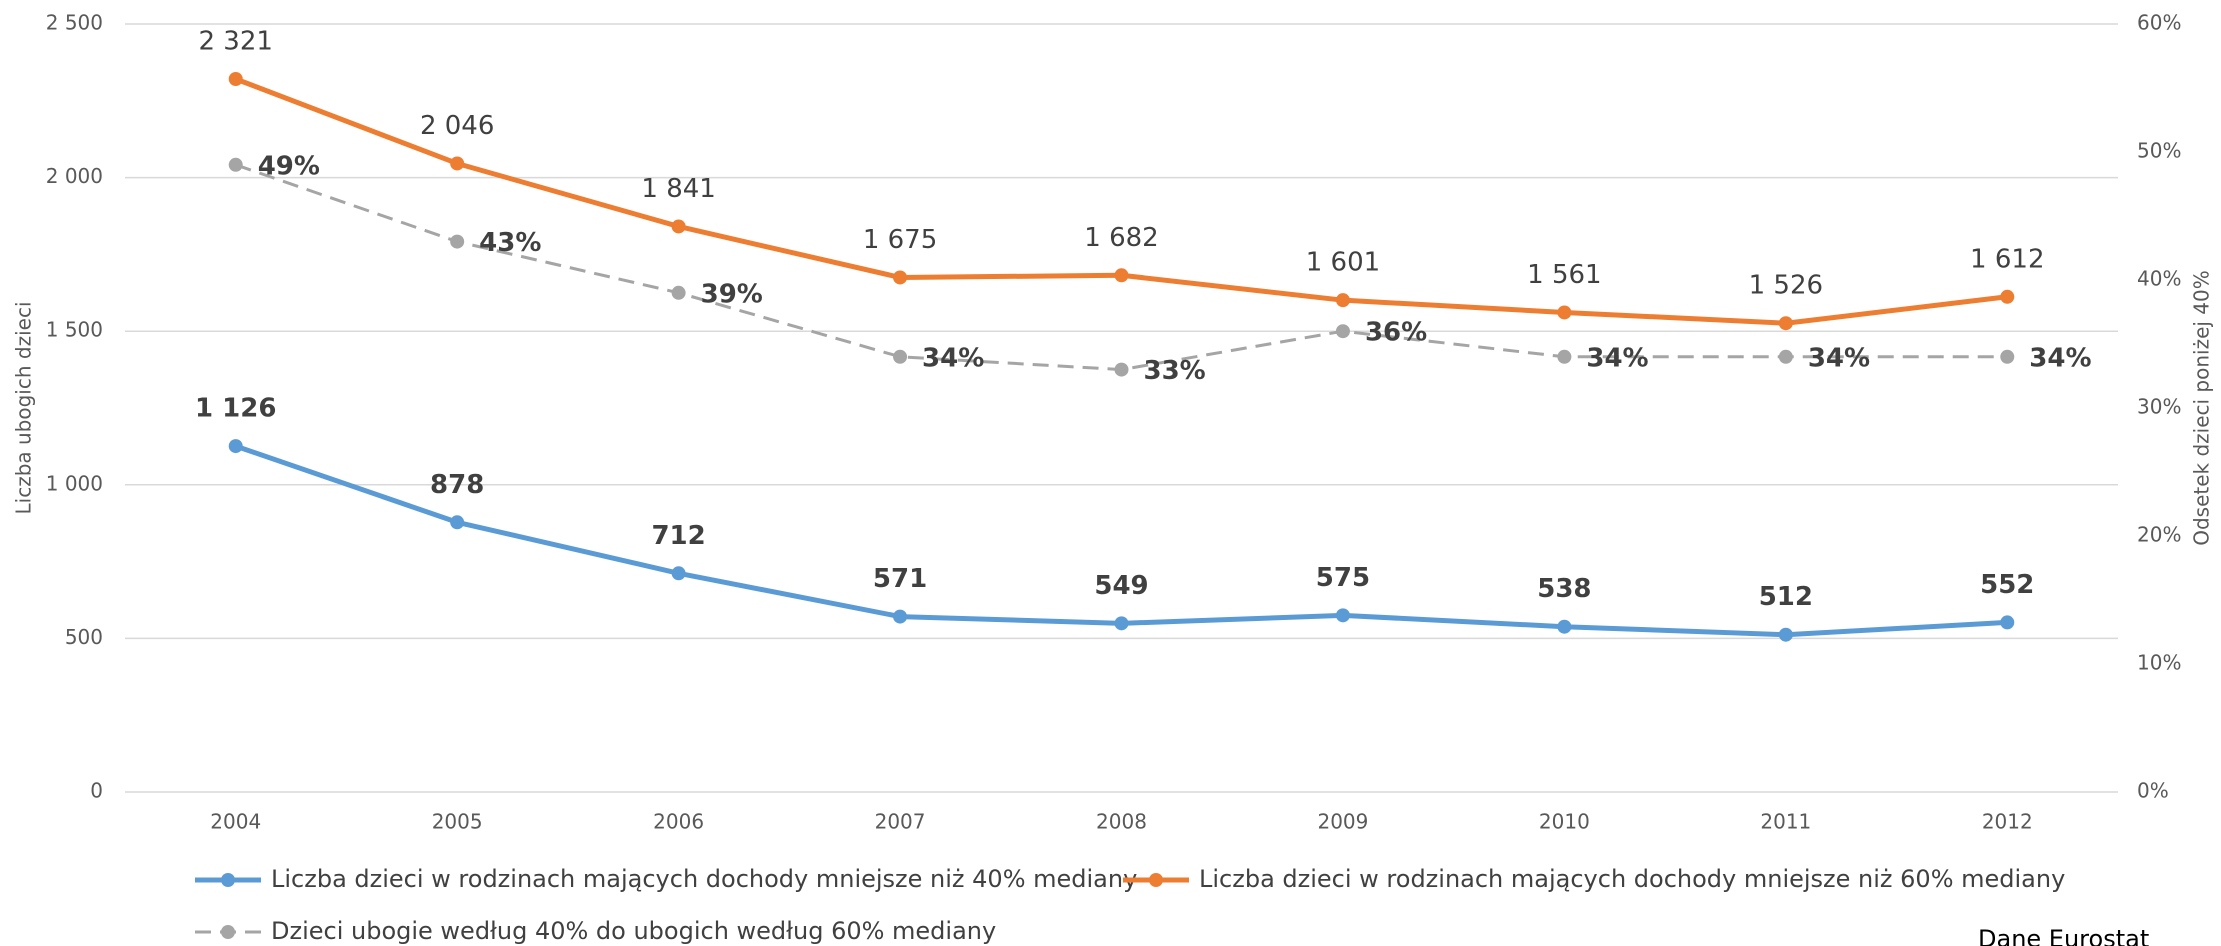  What do you see at coordinates (2159, 151) in the screenshot?
I see `y2-tick-label: 50%` at bounding box center [2159, 151].